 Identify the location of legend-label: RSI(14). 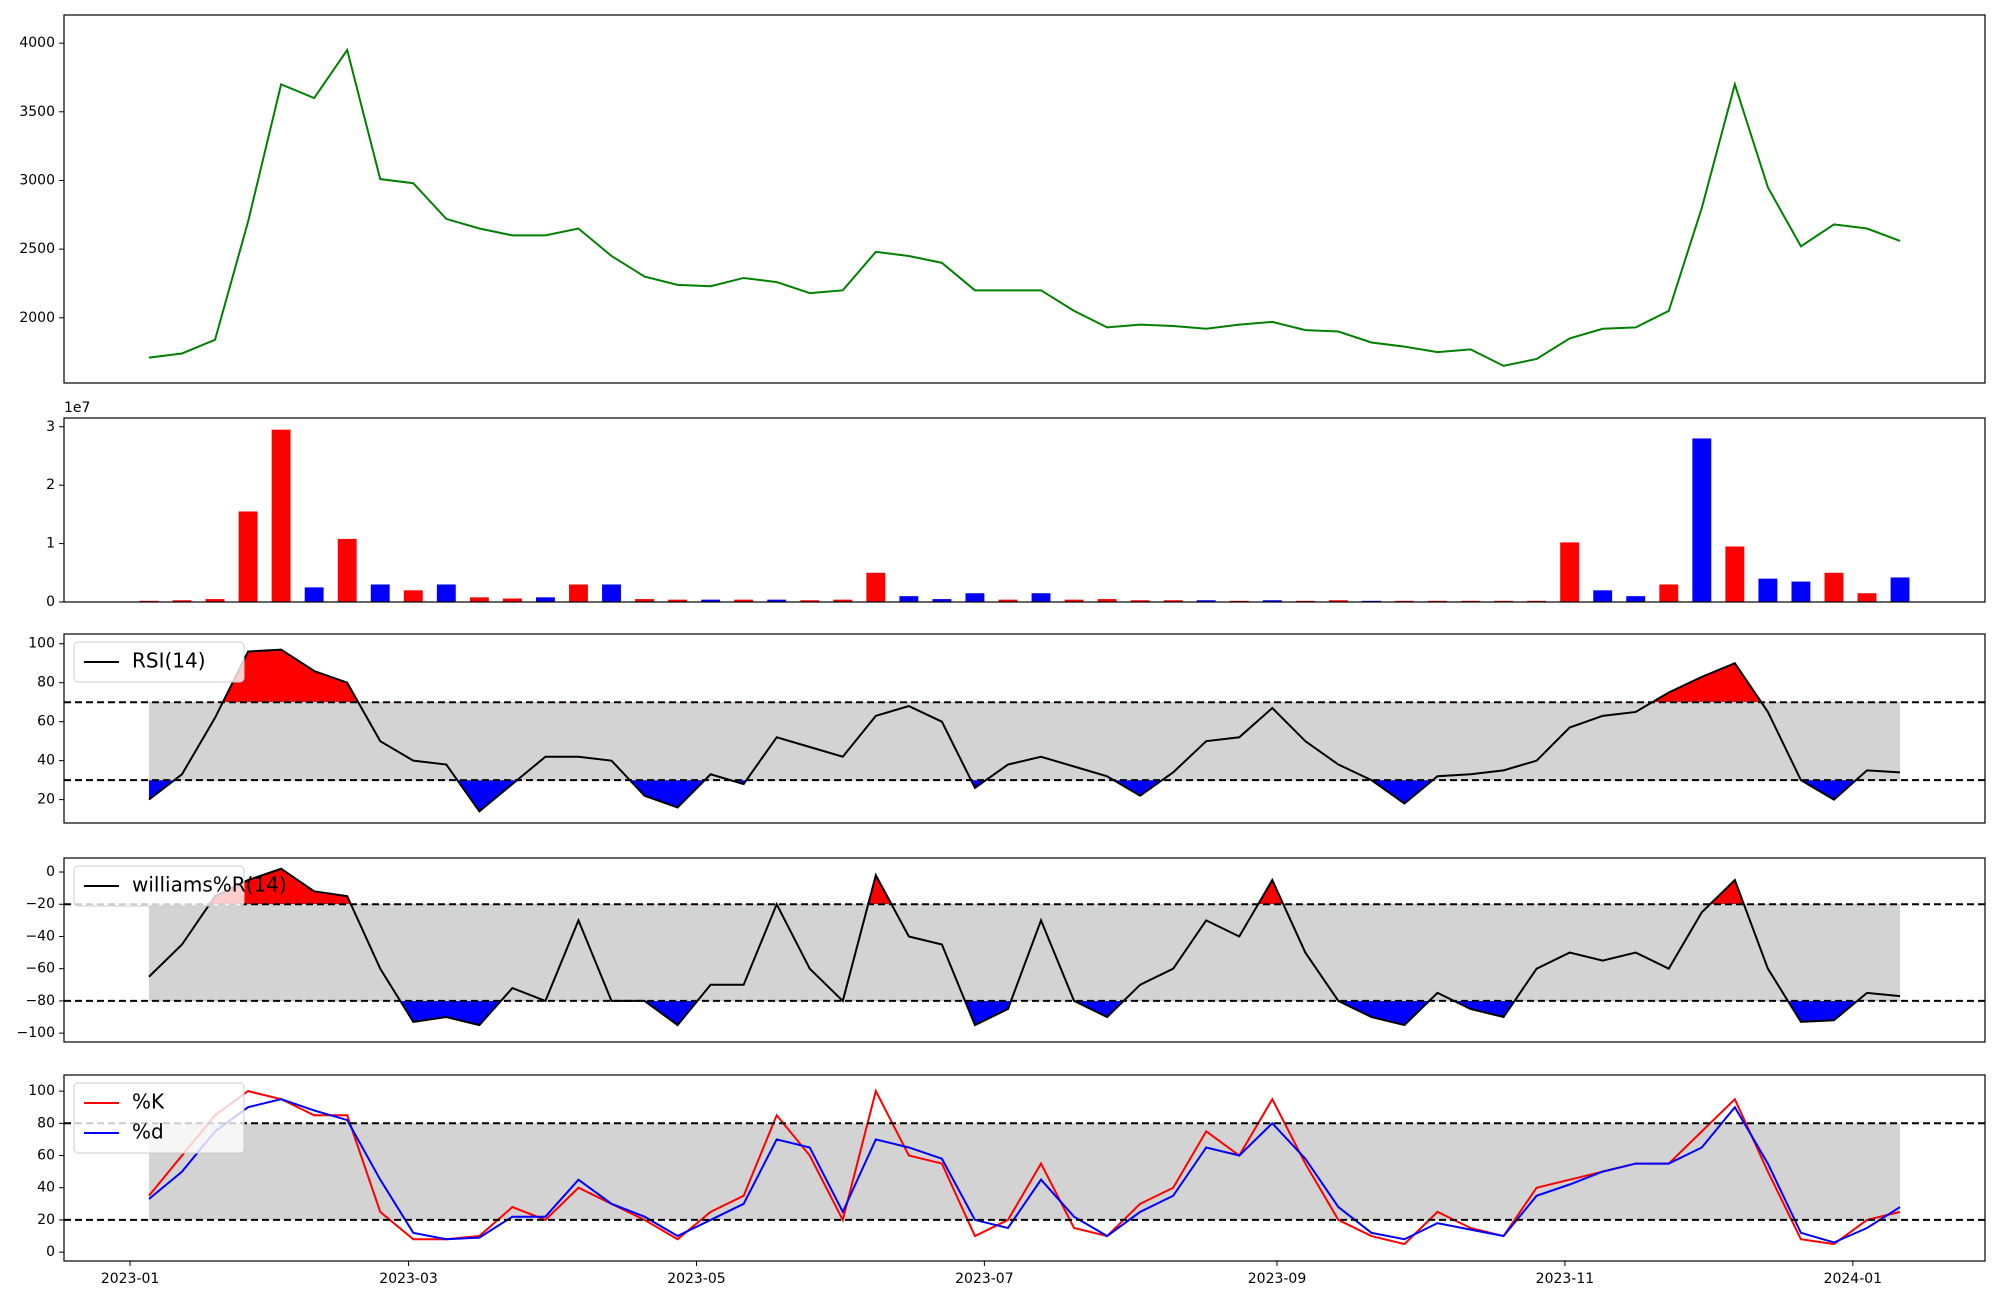
(169, 661).